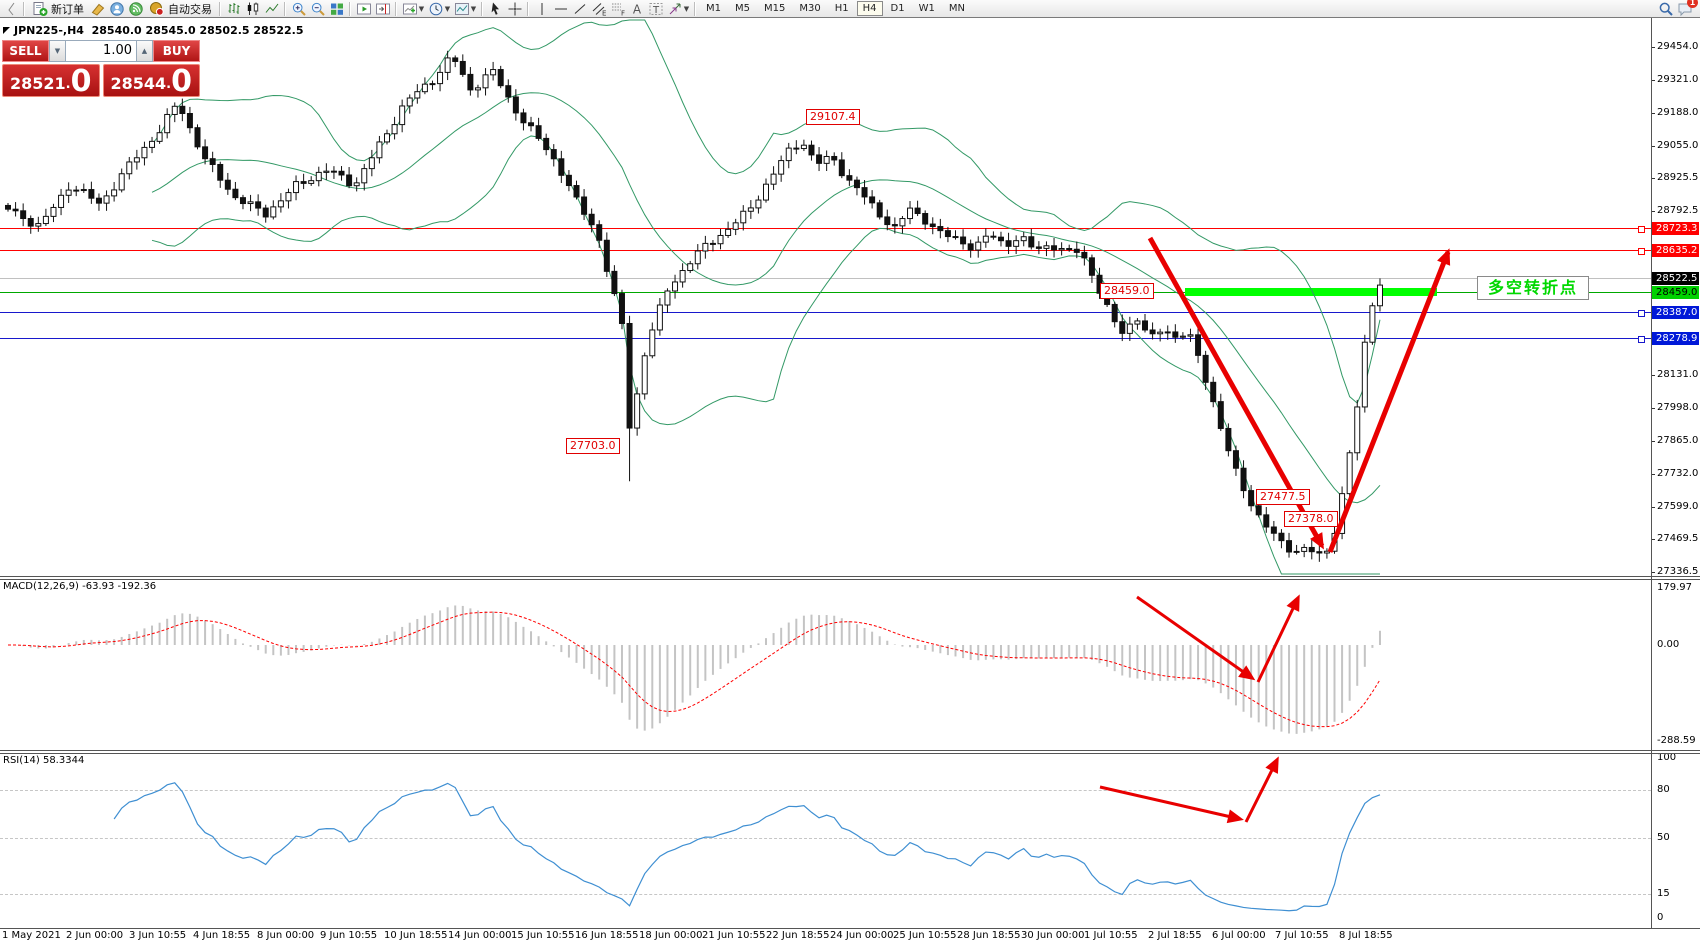 This screenshot has height=943, width=1700. Describe the element at coordinates (713, 8) in the screenshot. I see `timeframe-m1-button: M1` at that location.